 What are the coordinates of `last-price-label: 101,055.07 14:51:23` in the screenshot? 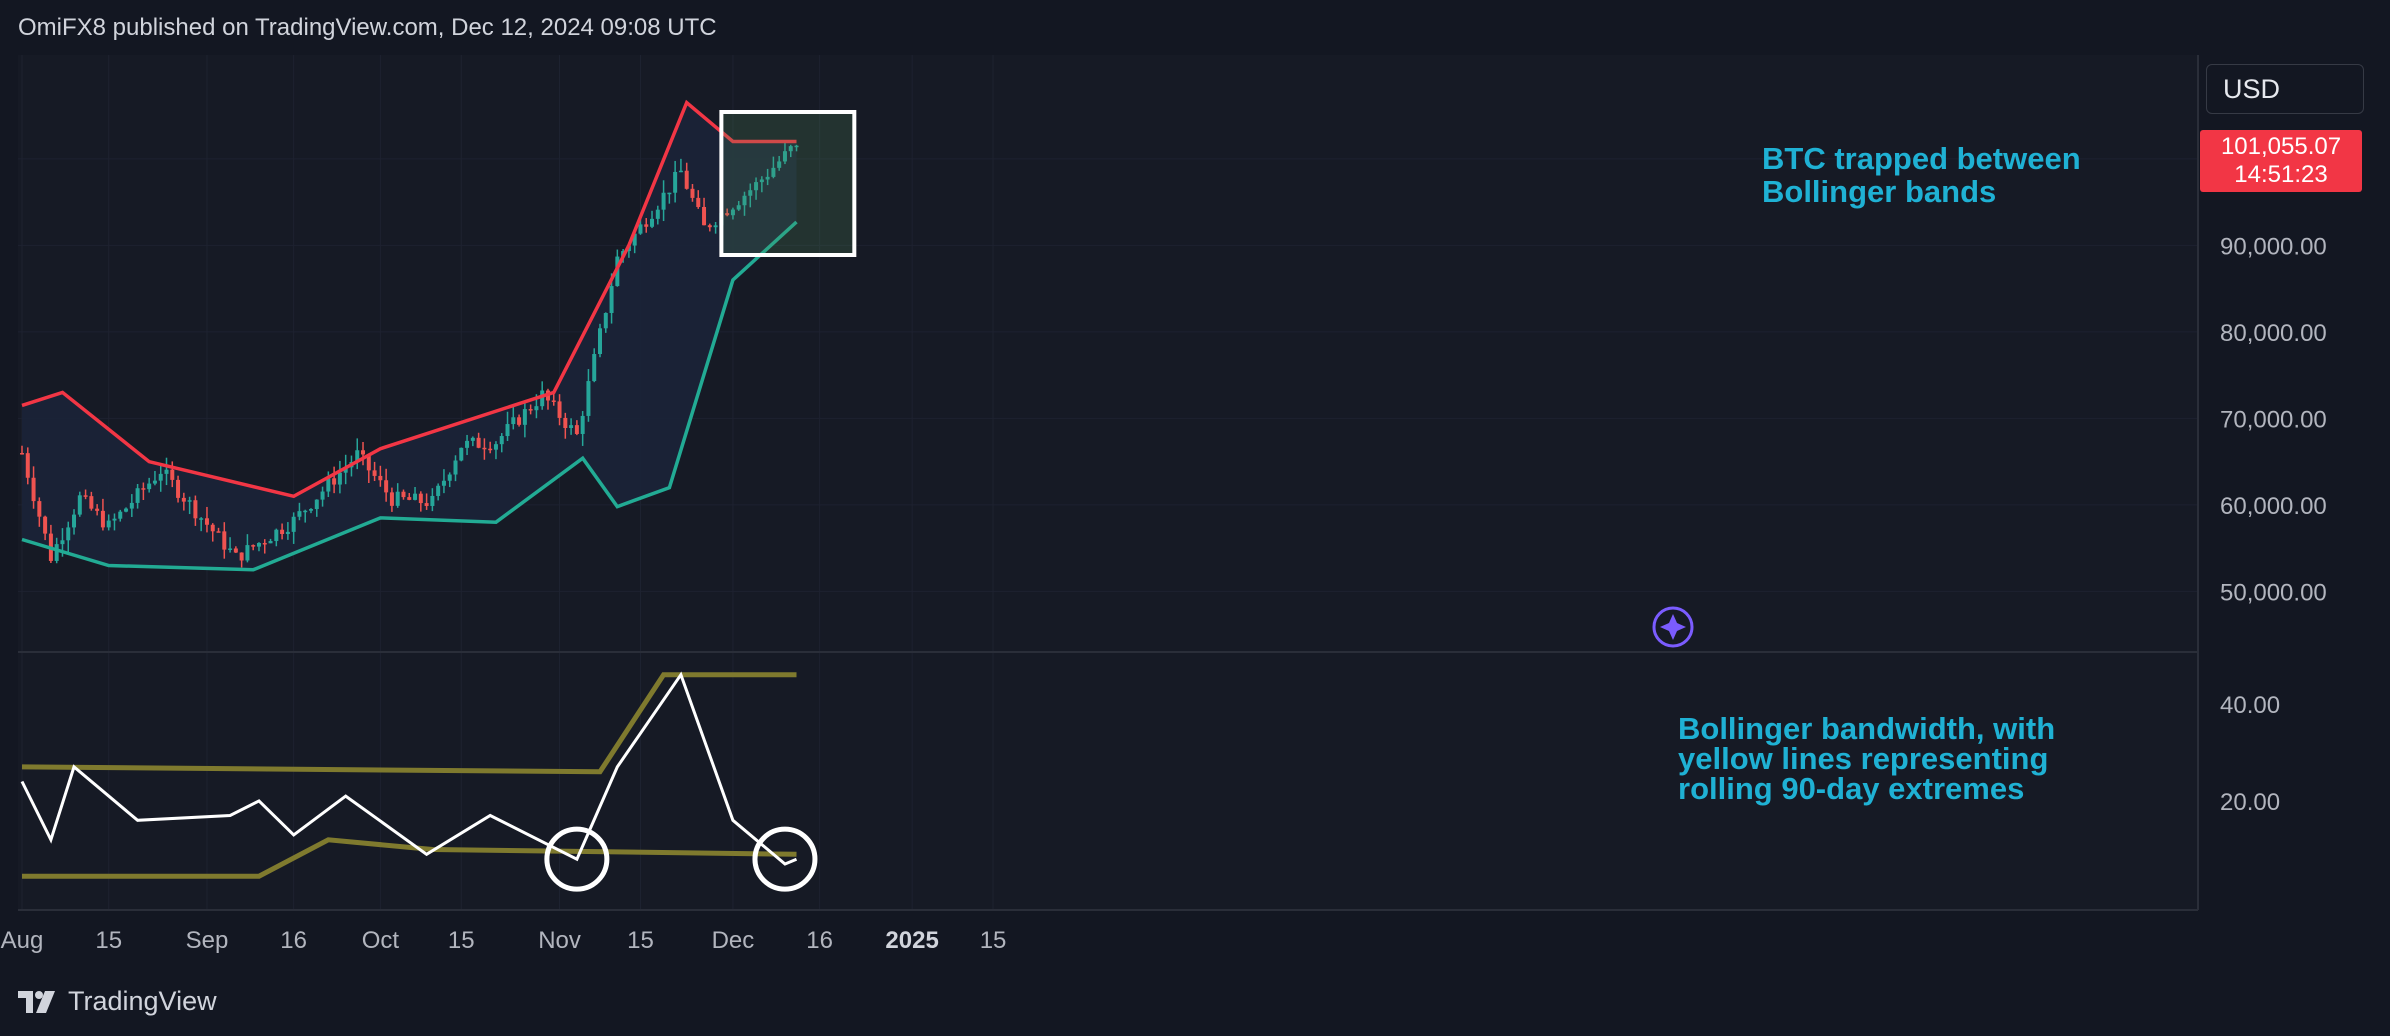 It's located at (2281, 161).